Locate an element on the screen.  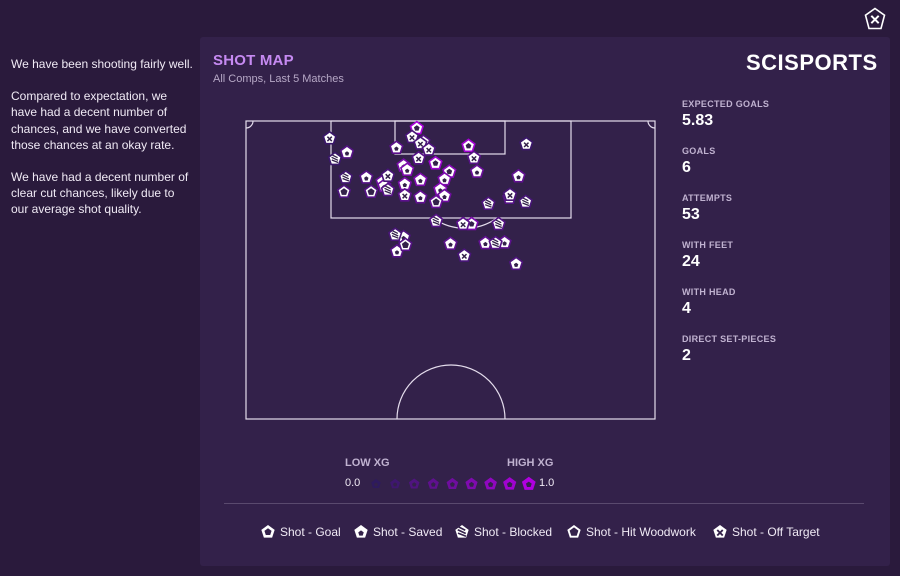
stat-attempts: ATTEMPTS 53 is located at coordinates (777, 216).